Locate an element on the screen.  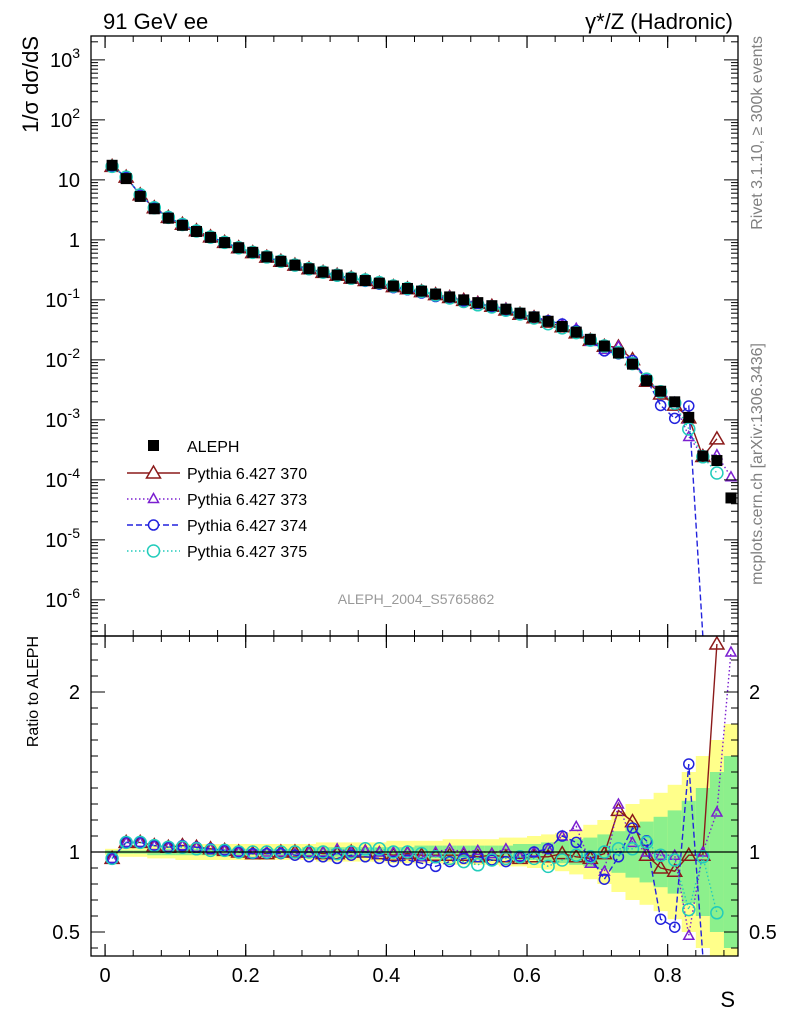
legend-label-373: Pythia 6.427 373 is located at coordinates (247, 500).